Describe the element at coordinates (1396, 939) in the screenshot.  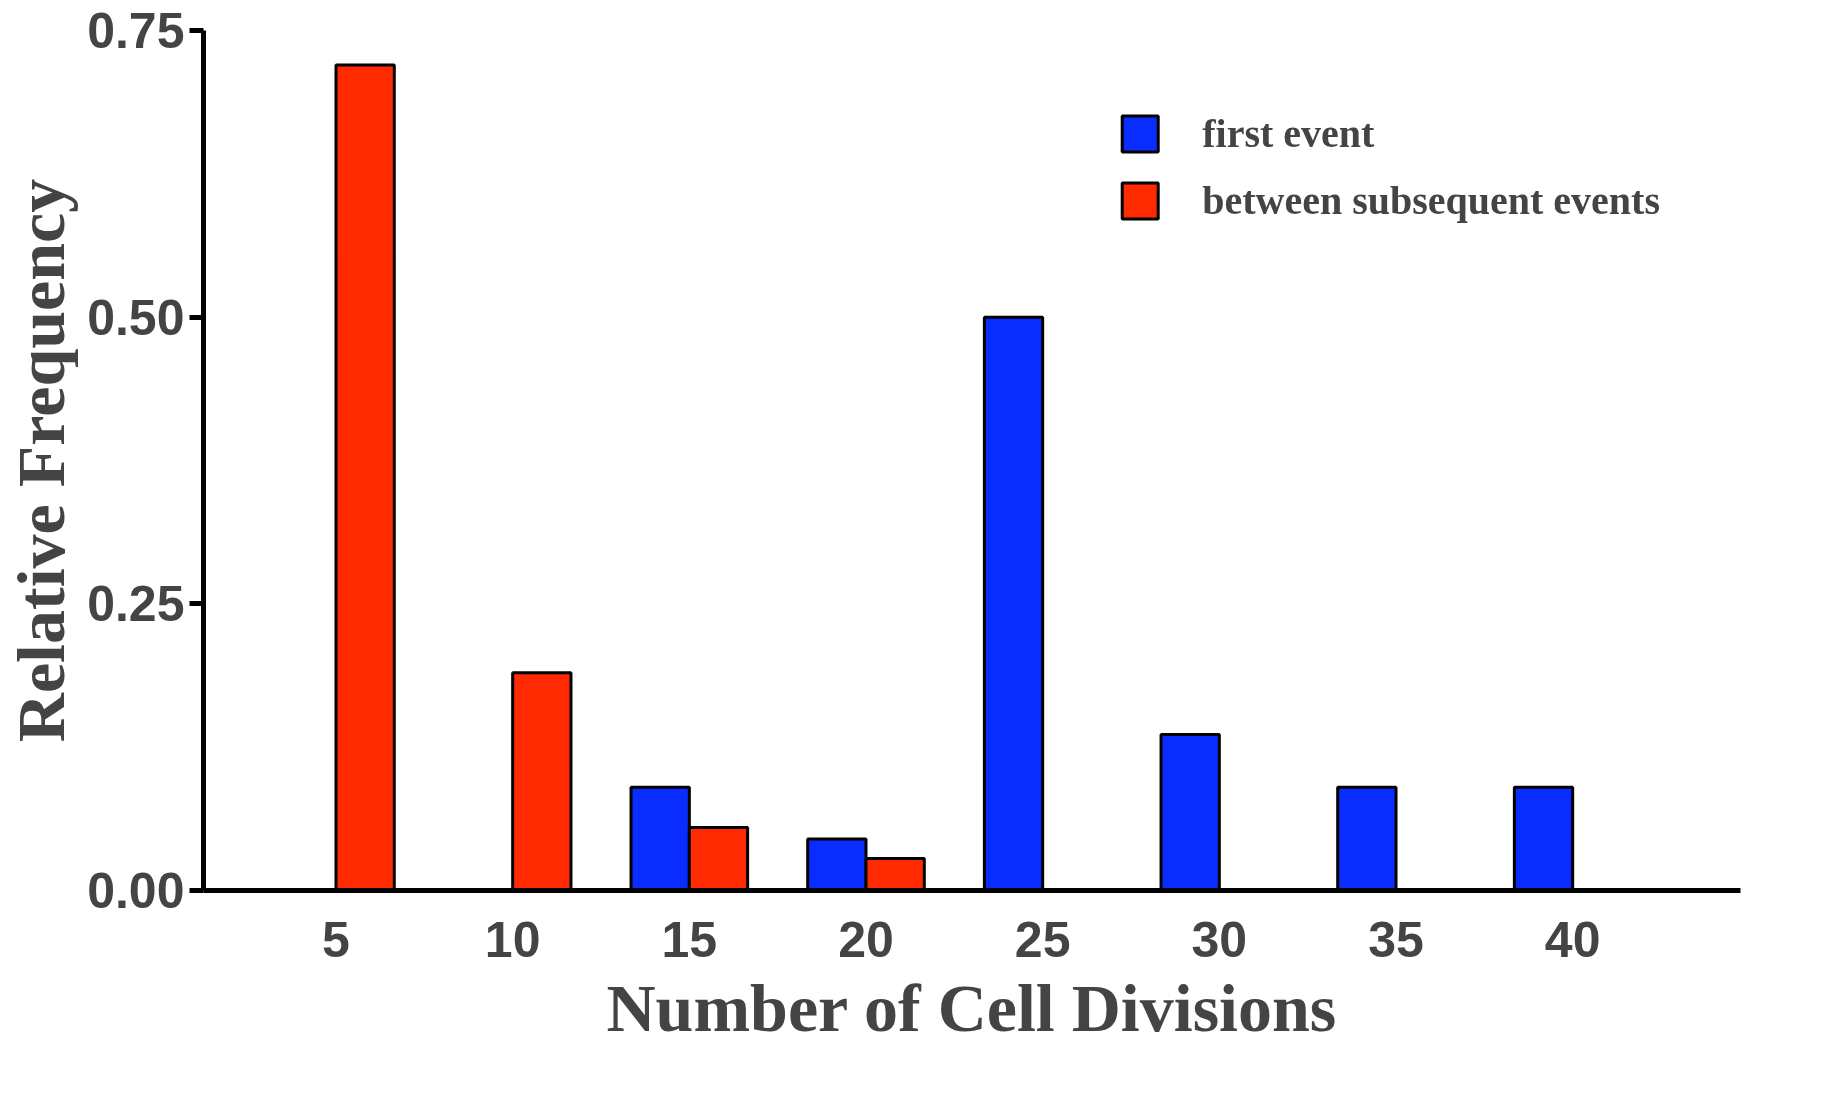
I see `x-tick-label: 35` at that location.